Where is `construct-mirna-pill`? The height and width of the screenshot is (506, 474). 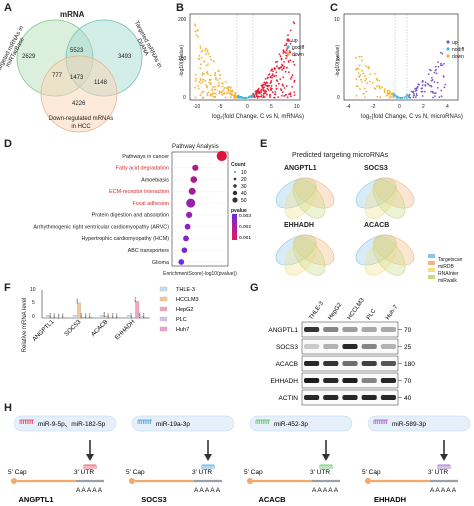 construct-mirna-pill is located at coordinates (183, 423).